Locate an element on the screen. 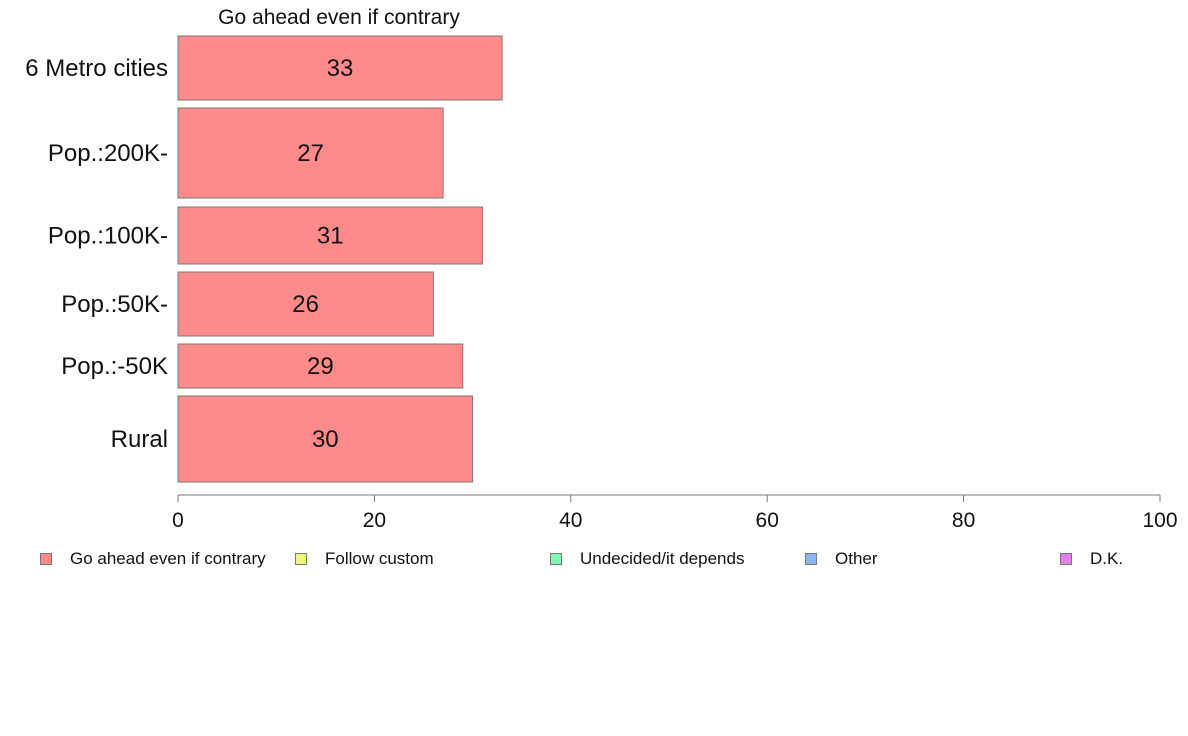 This screenshot has height=736, width=1188. x-tick-label: 80 is located at coordinates (963, 520).